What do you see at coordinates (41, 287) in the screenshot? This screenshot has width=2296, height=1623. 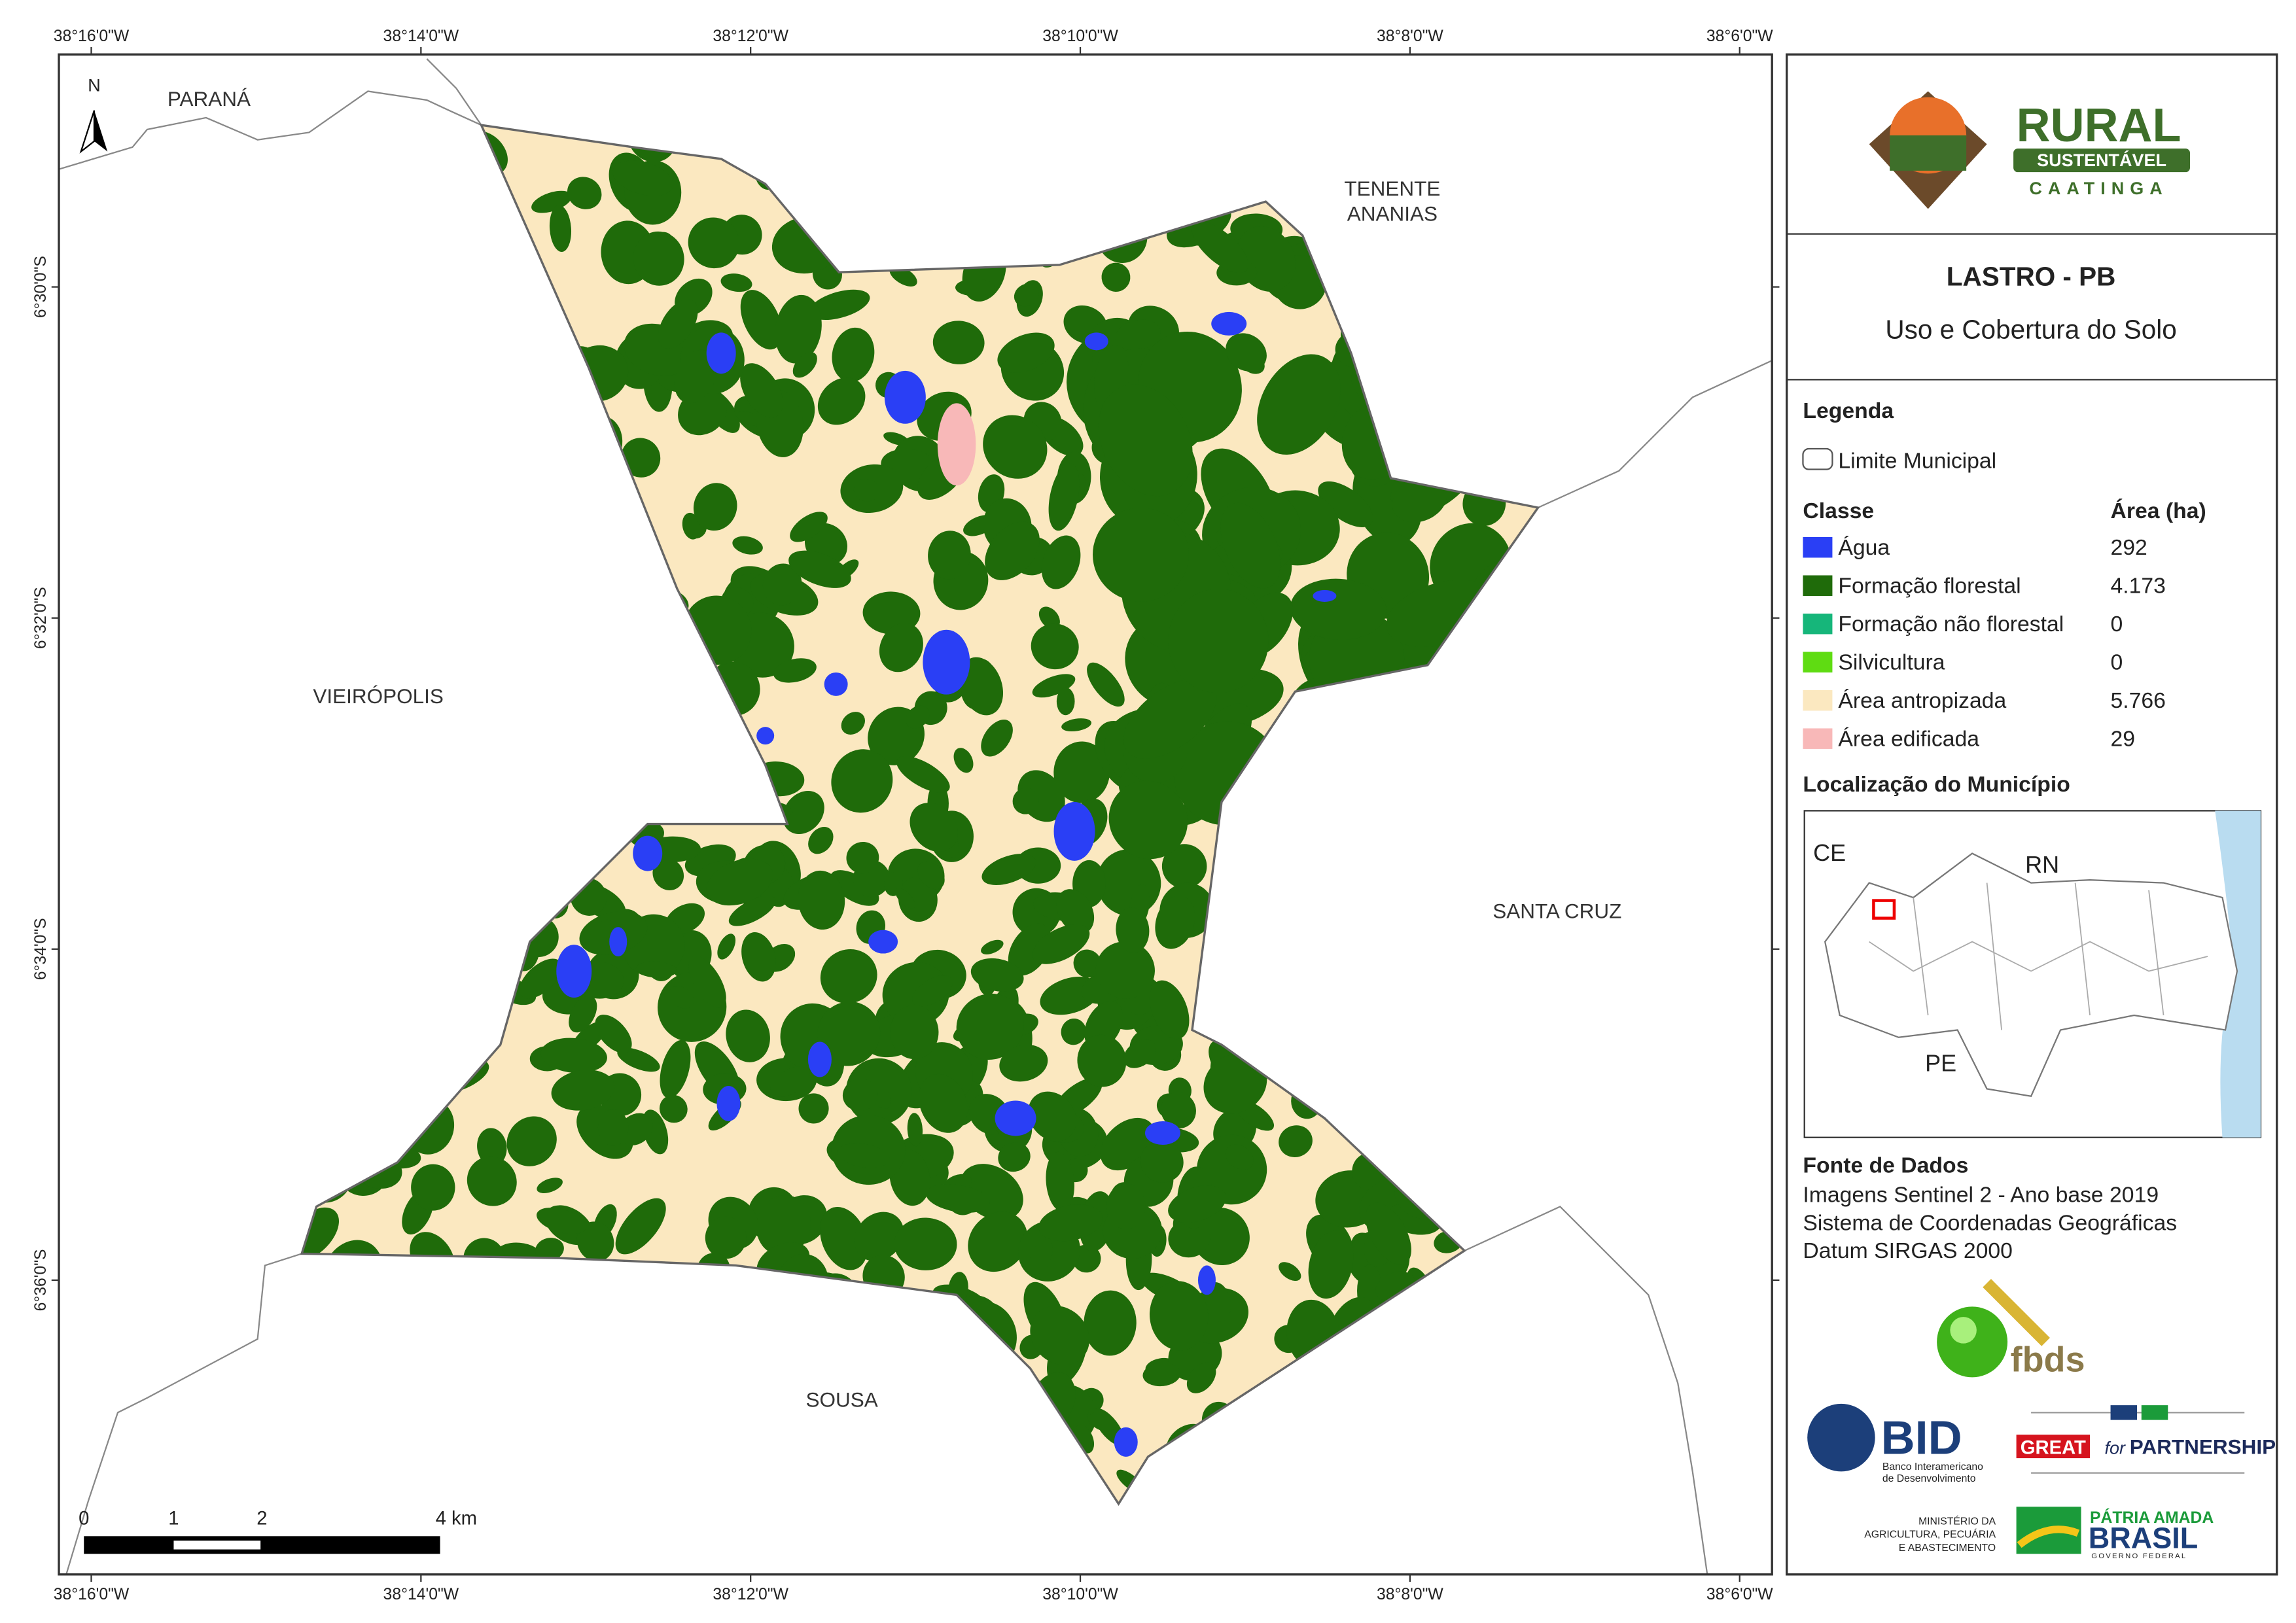 I see `coord-label: 6°30'0"S` at bounding box center [41, 287].